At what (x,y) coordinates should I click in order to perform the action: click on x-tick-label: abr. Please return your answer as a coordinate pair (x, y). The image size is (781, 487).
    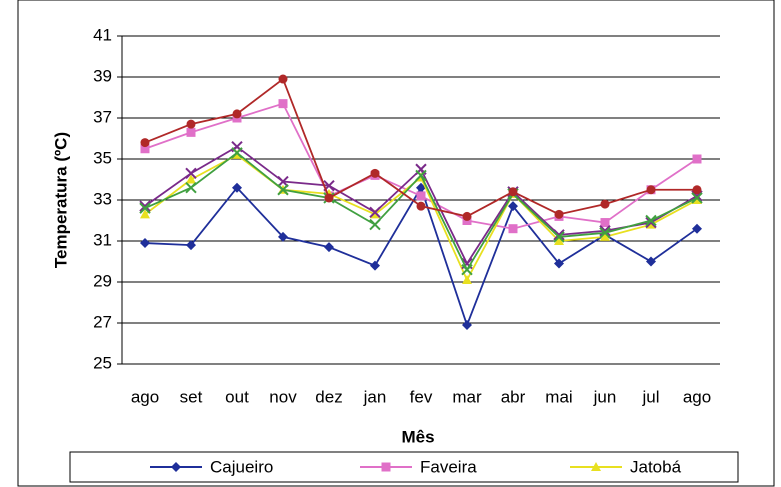
    Looking at the image, I should click on (513, 396).